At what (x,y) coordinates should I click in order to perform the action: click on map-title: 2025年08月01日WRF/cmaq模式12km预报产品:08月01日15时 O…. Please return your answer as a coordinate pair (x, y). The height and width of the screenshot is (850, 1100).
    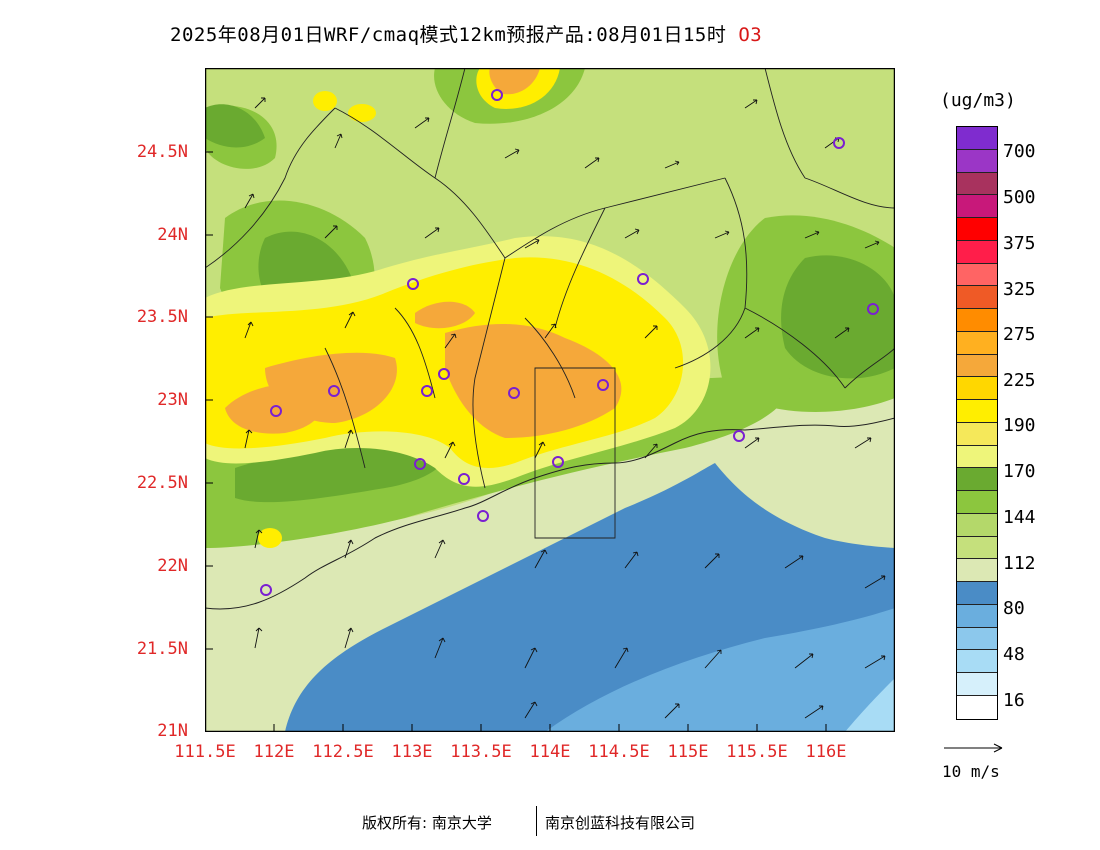
    Looking at the image, I should click on (466, 33).